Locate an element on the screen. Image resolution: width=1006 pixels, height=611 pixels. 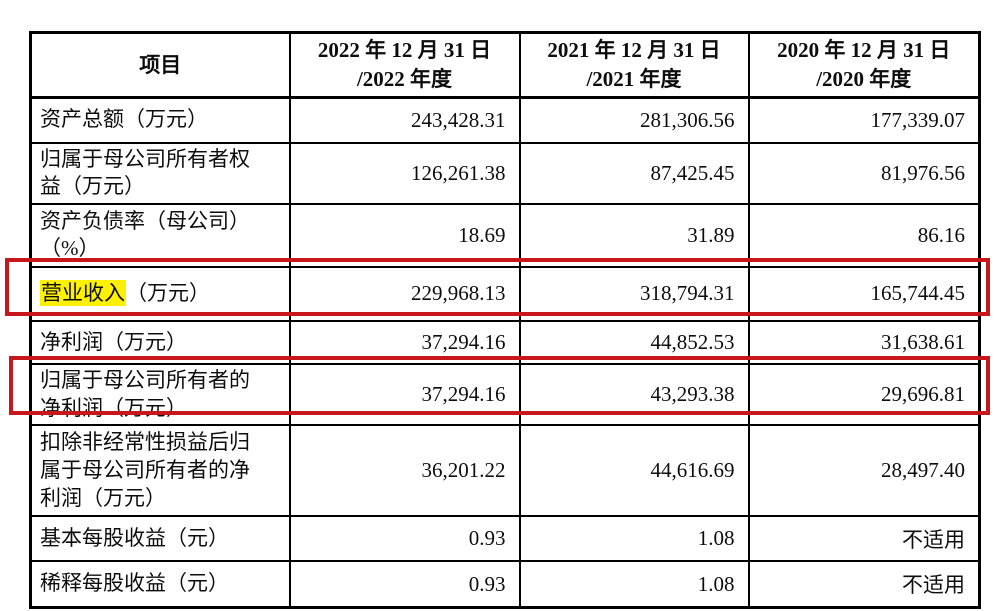
row-value: 43,293.38 is located at coordinates (634, 394).